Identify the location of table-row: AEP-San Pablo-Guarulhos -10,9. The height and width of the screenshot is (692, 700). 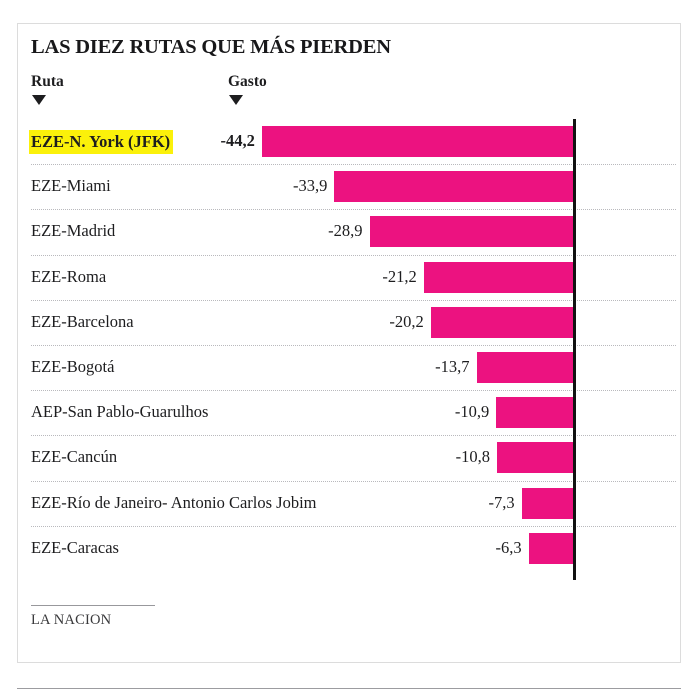
(349, 412).